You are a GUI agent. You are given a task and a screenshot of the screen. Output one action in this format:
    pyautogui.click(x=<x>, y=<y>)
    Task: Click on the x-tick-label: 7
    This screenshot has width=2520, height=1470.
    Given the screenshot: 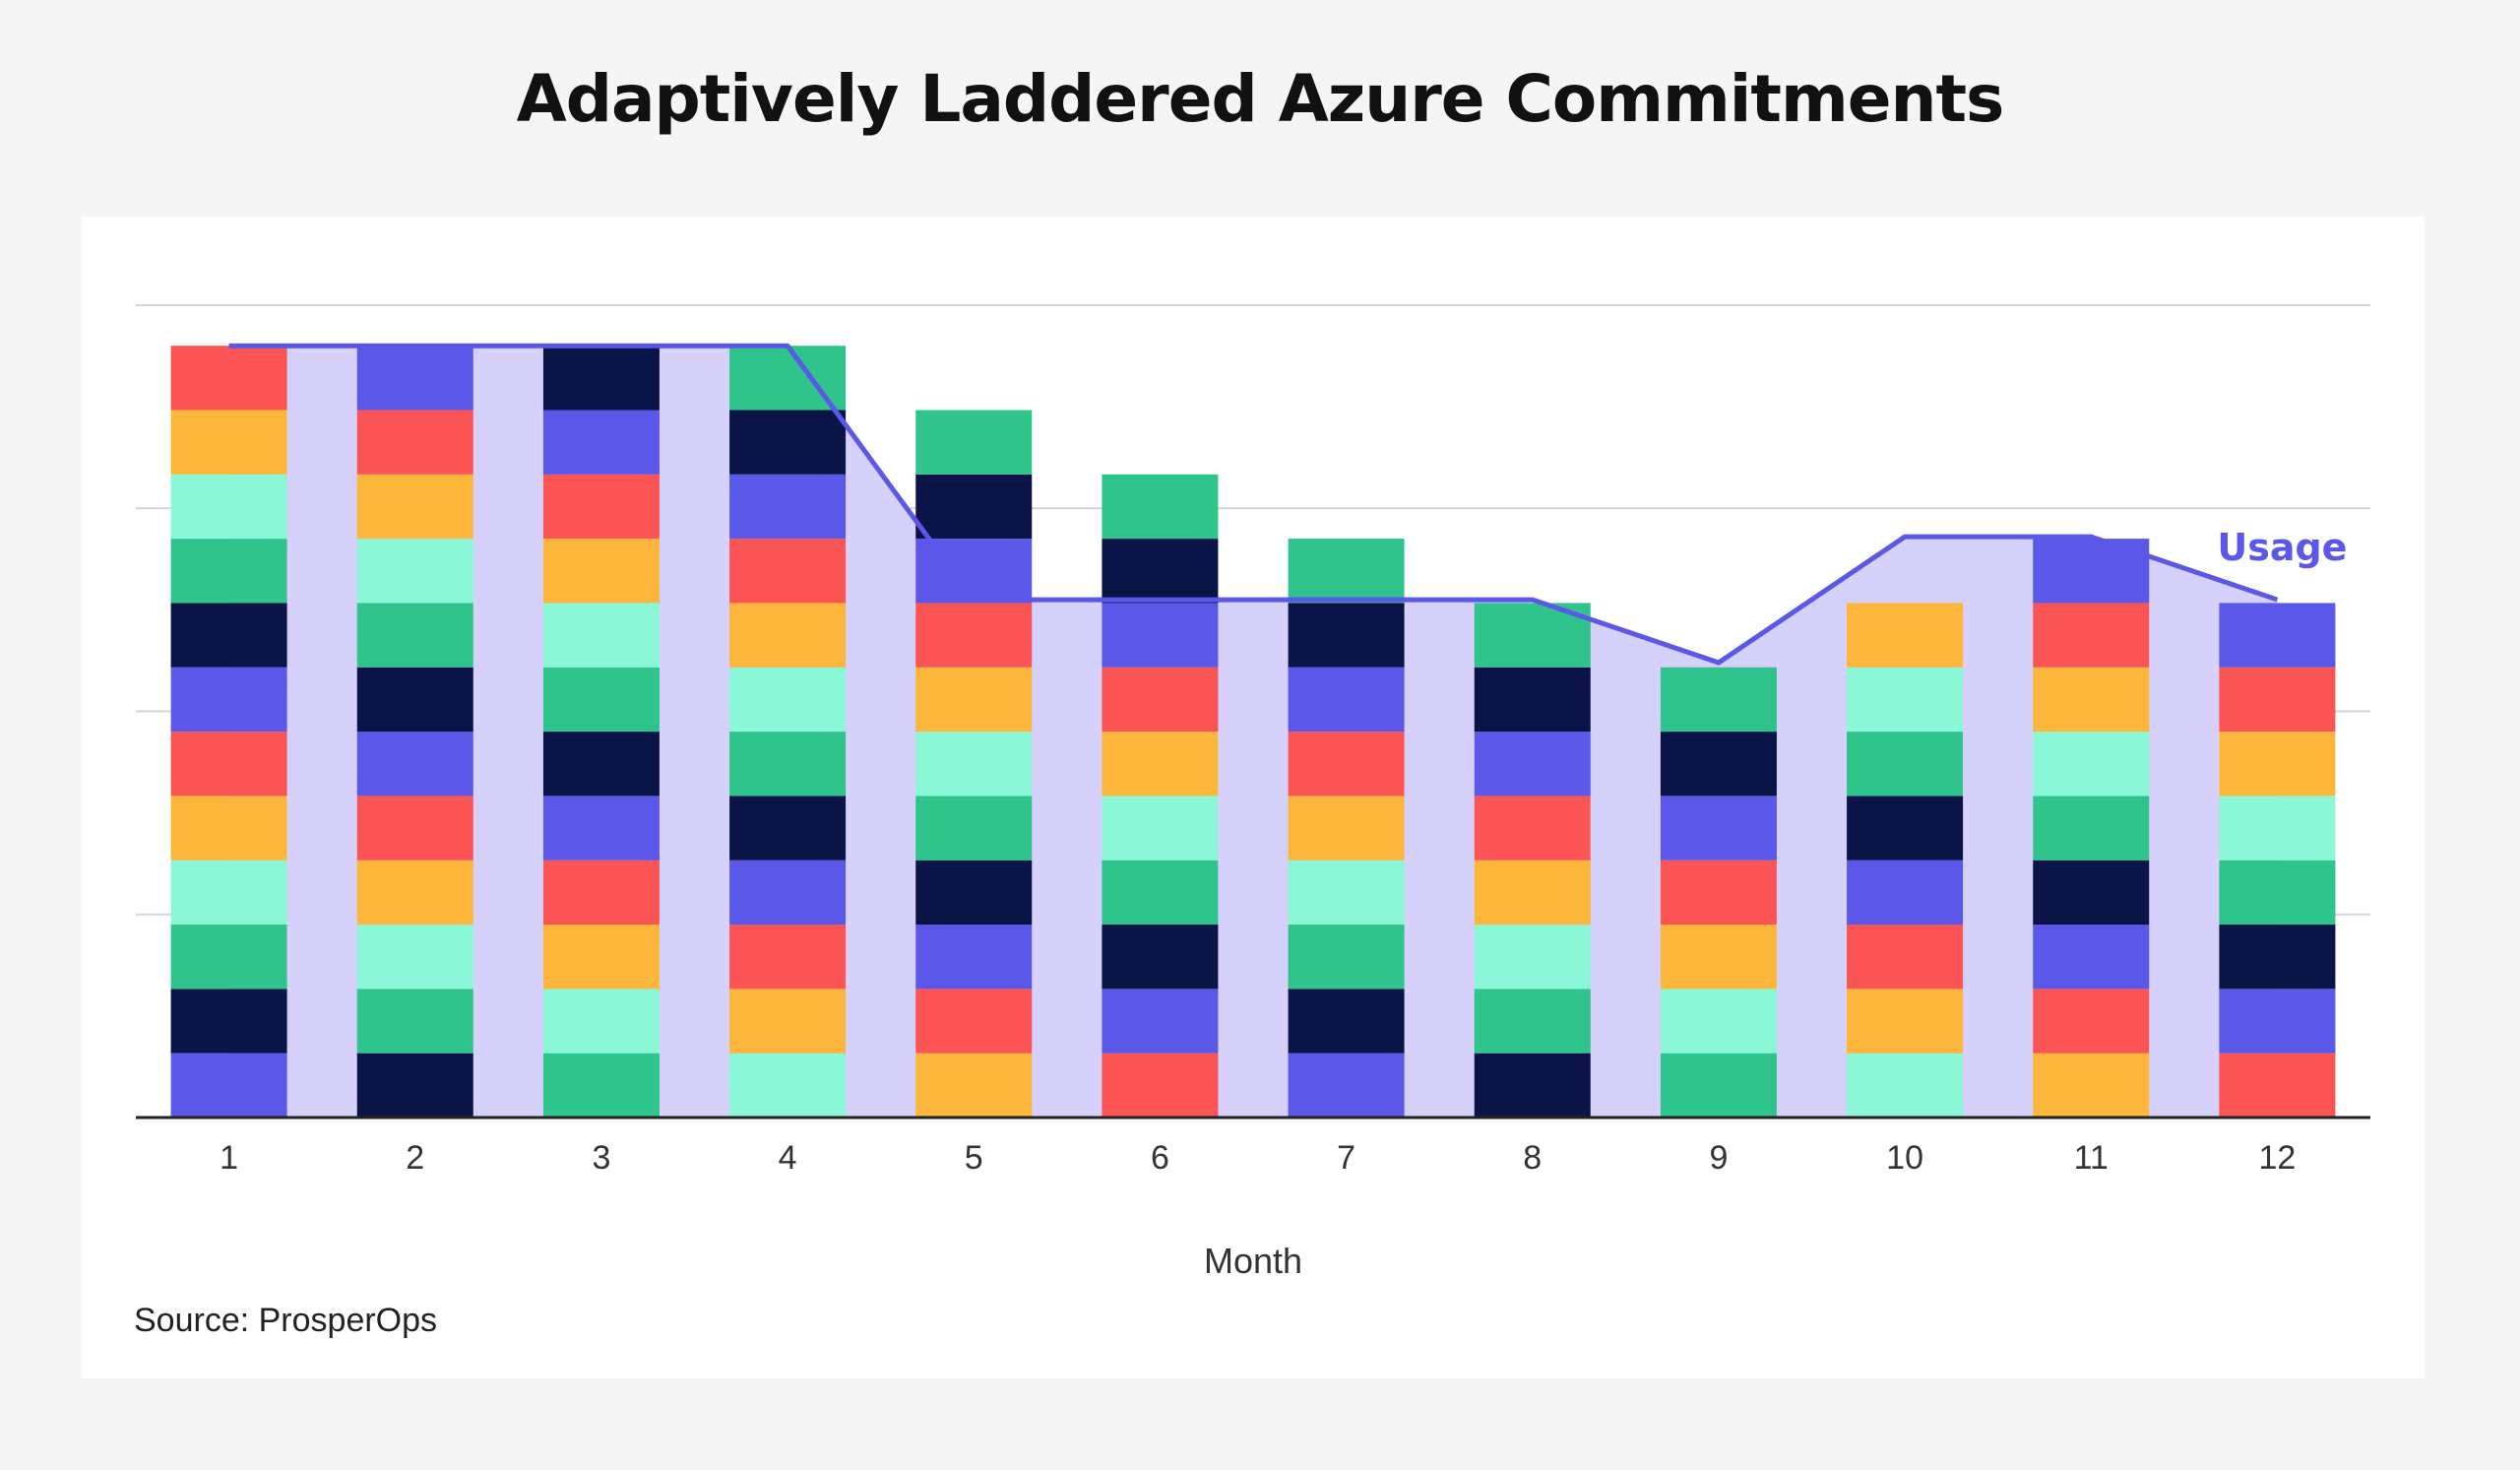 What is the action you would take?
    pyautogui.click(x=1346, y=1158)
    